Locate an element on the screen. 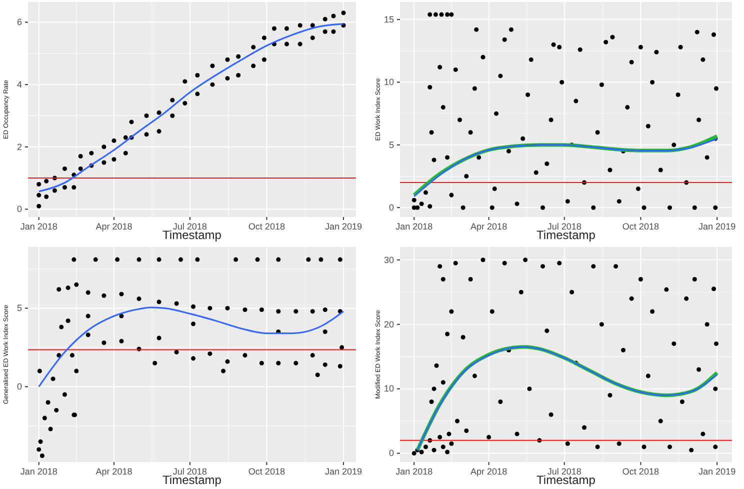  y-tick-label: 6 is located at coordinates (19, 22).